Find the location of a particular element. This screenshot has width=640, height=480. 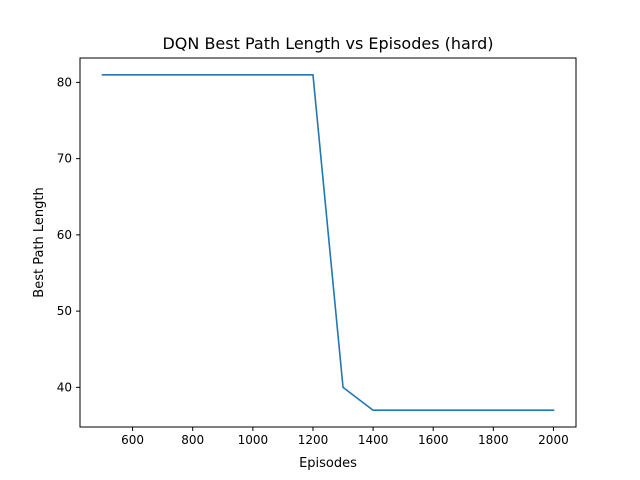

x-tick-label: 1600 is located at coordinates (433, 440).